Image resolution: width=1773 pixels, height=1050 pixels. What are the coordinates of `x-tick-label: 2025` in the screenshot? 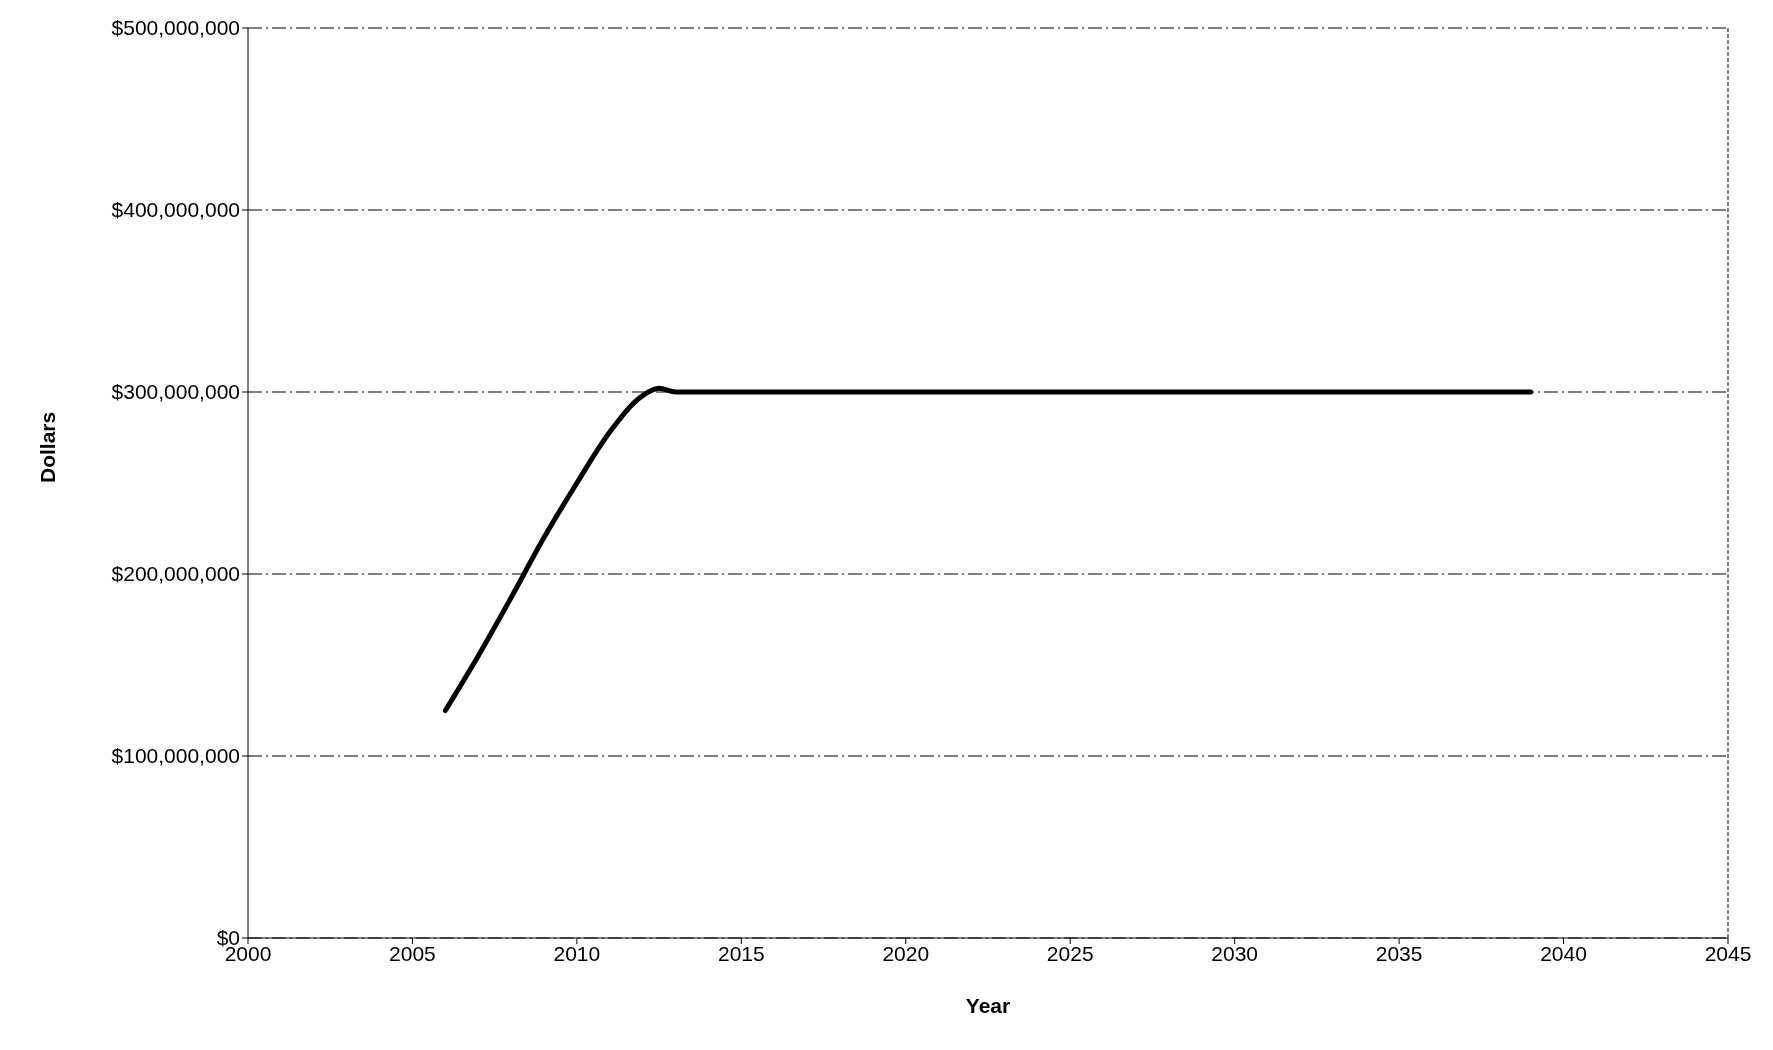 It's located at (1070, 953).